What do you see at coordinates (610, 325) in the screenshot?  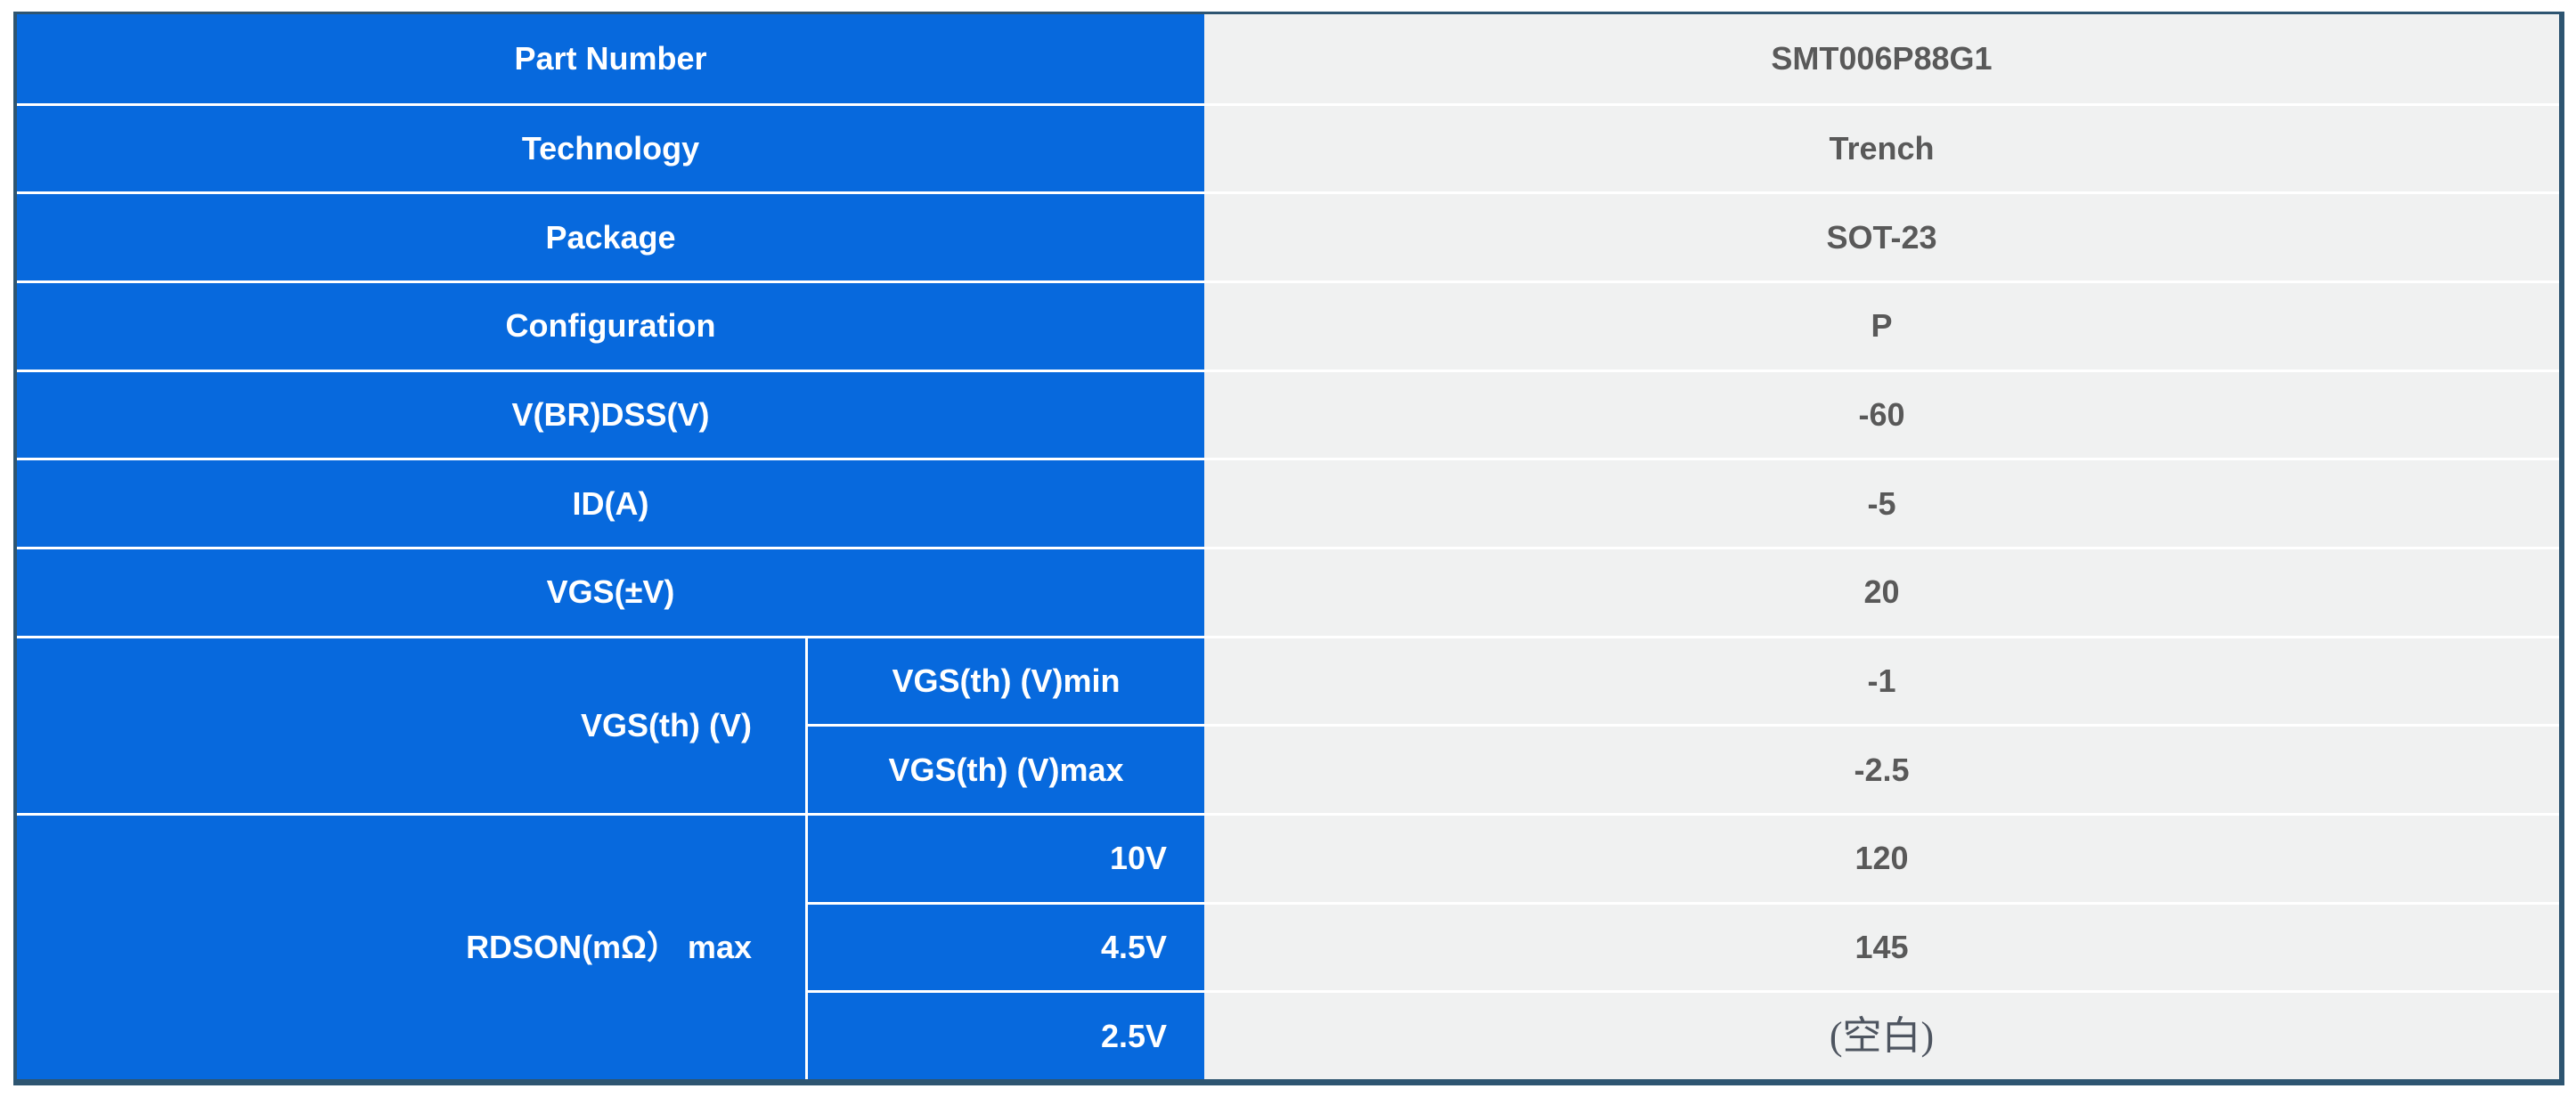 I see `label-cell-configuration: Configuration` at bounding box center [610, 325].